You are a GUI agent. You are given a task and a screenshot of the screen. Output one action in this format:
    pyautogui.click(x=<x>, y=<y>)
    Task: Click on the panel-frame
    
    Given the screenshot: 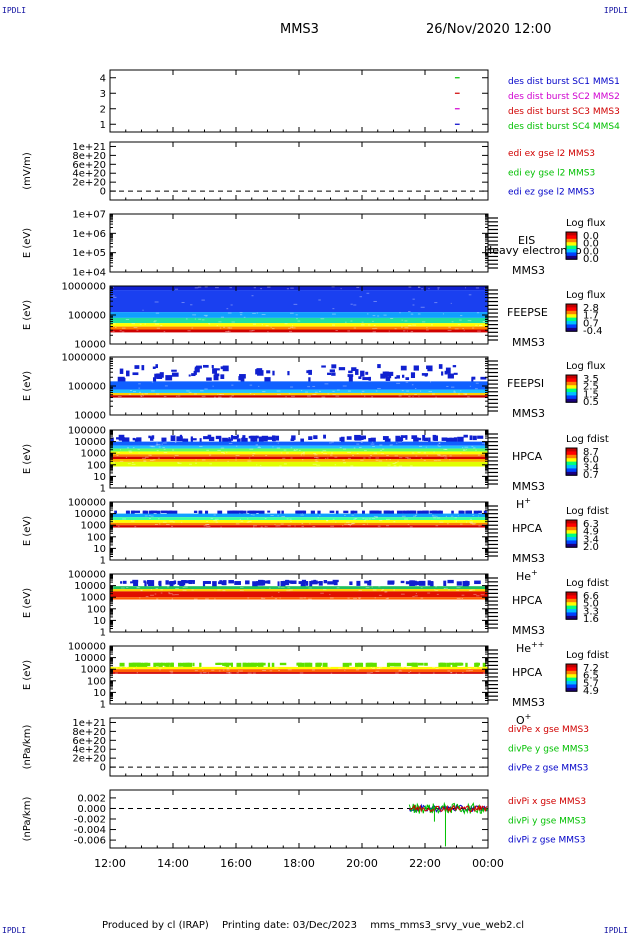 What is the action you would take?
    pyautogui.click(x=299, y=101)
    